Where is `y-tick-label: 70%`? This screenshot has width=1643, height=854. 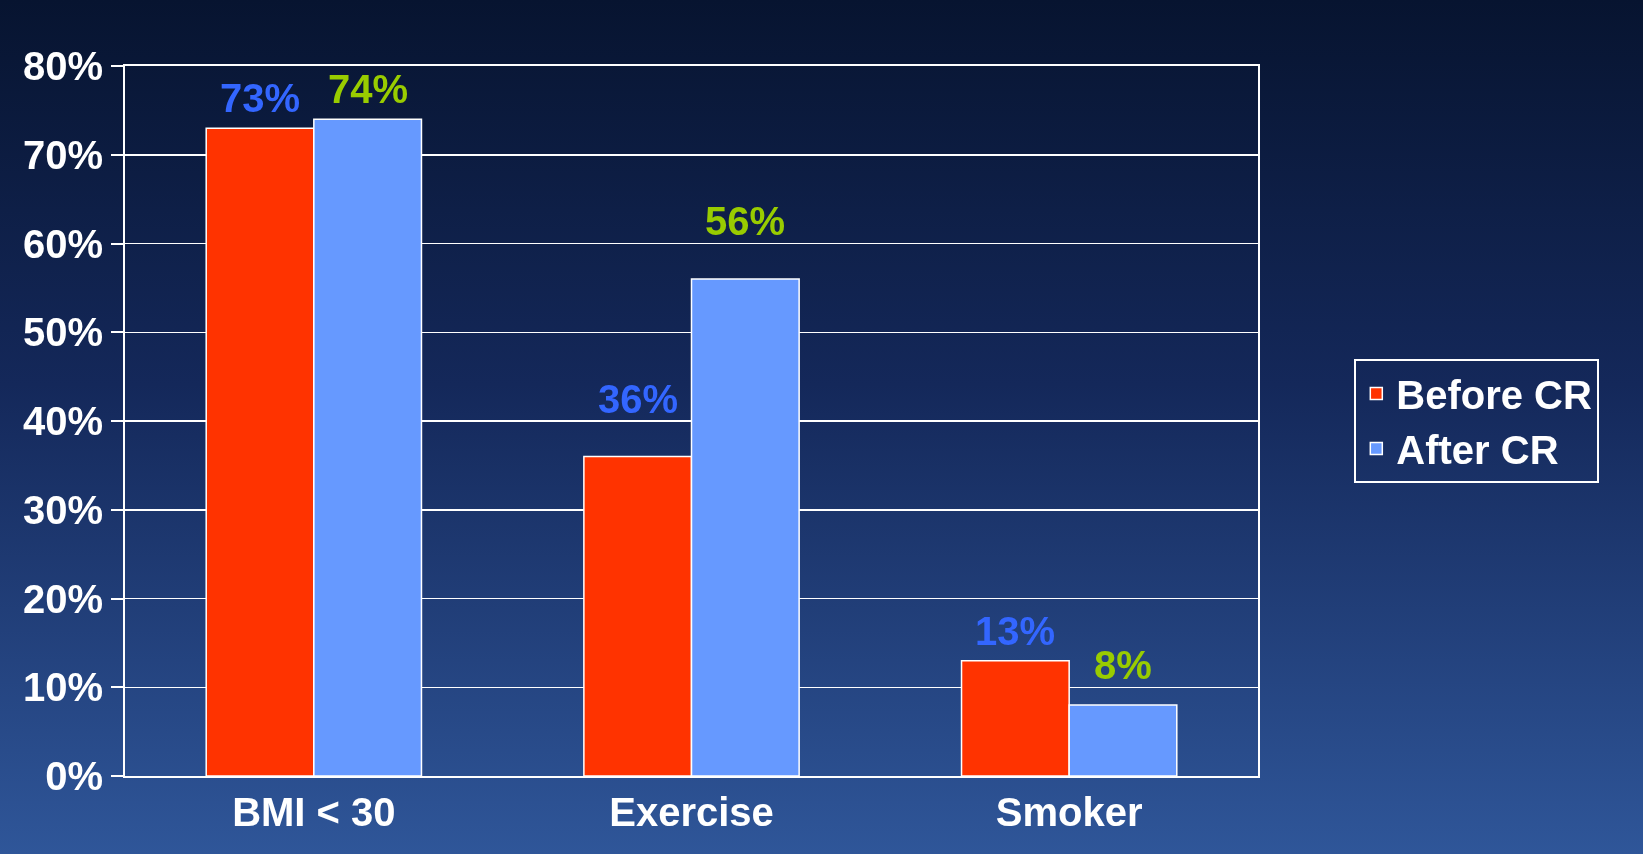
y-tick-label: 70% is located at coordinates (62, 154).